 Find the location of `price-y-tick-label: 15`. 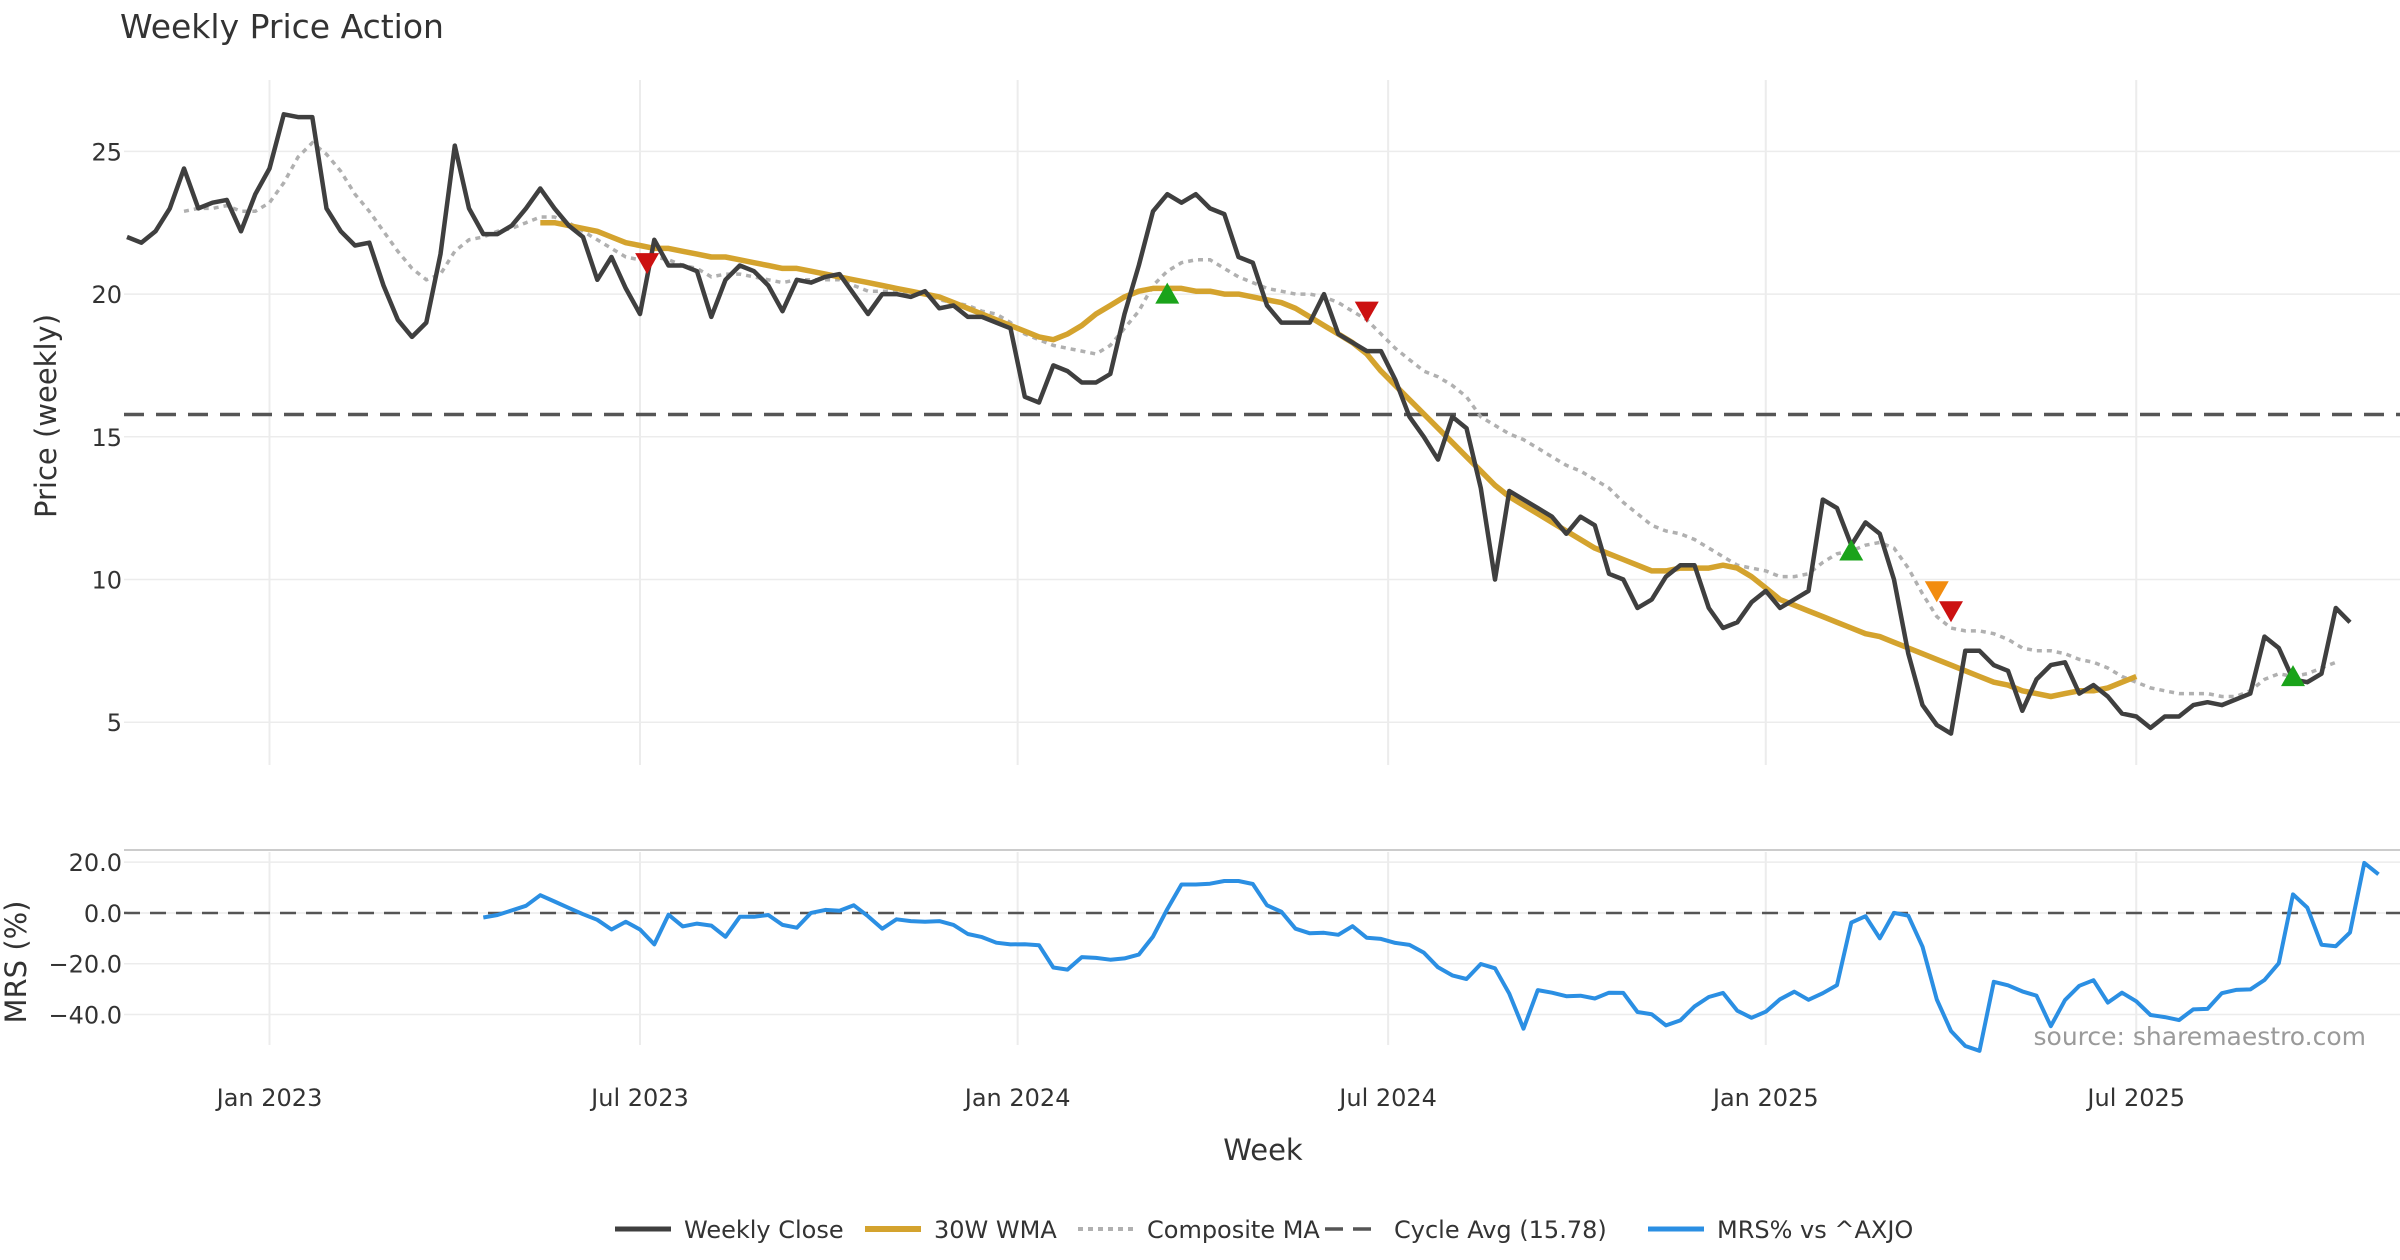

price-y-tick-label: 15 is located at coordinates (106, 438).